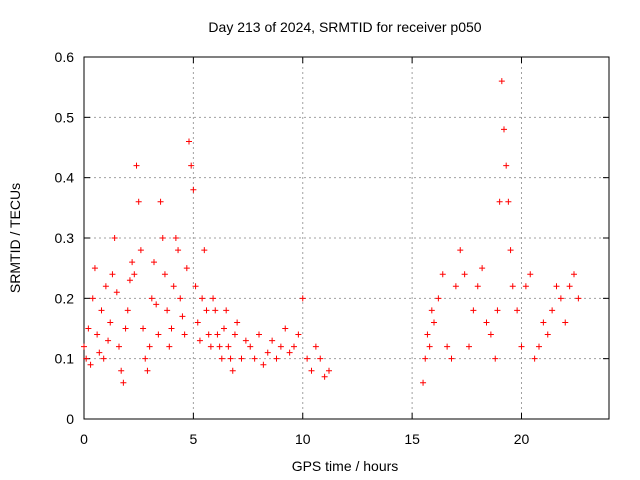 The image size is (640, 480). Describe the element at coordinates (412, 439) in the screenshot. I see `x-tick-label: 15` at that location.